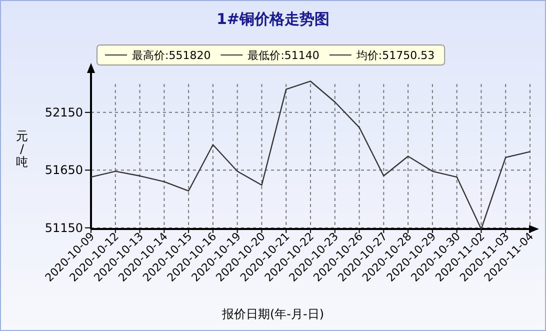 The height and width of the screenshot is (331, 546). Describe the element at coordinates (171, 55) in the screenshot. I see `text: 最高价:551820` at that location.